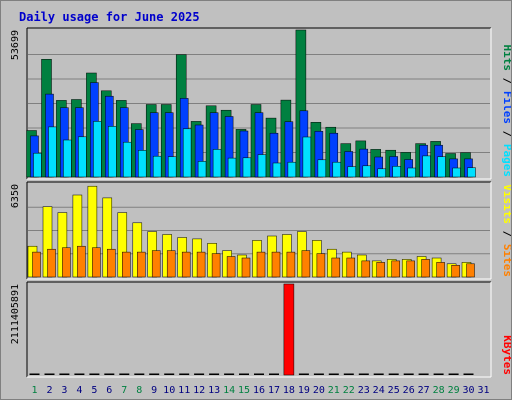  Describe the element at coordinates (259, 390) in the screenshot. I see `day-label-16: 16` at that location.